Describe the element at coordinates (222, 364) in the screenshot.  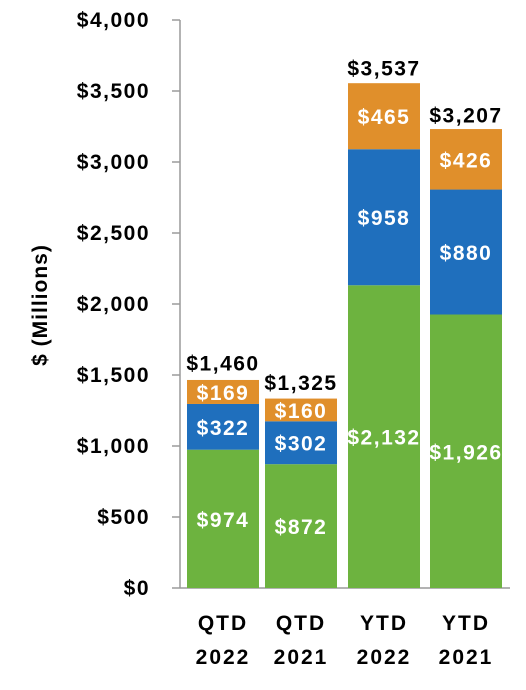
I see `bar-total-label: $1,460` at that location.